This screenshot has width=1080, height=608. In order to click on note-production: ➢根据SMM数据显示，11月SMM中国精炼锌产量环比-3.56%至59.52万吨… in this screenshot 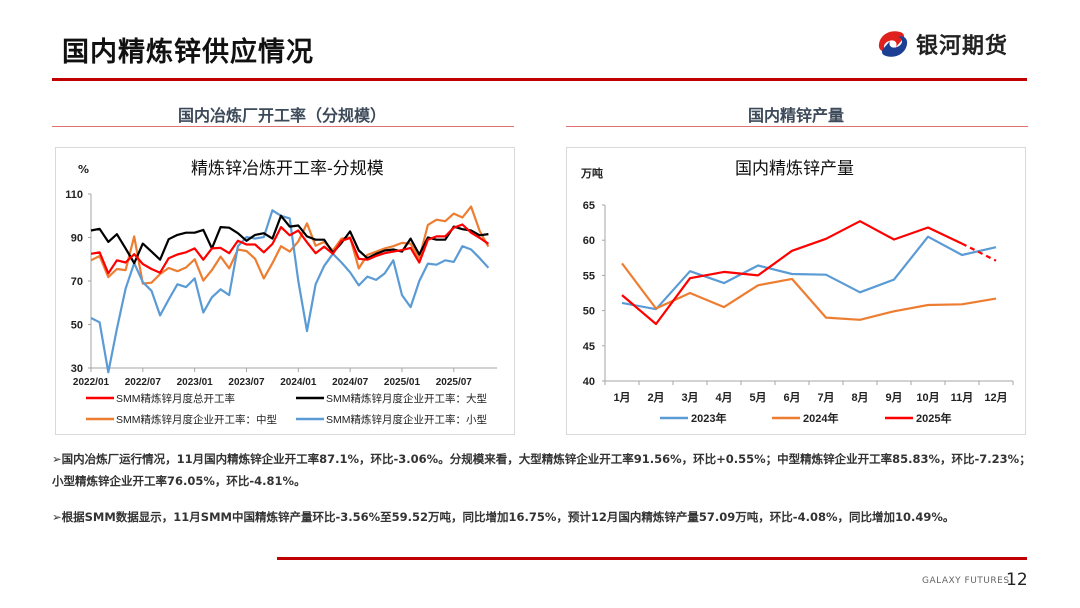, I will do `click(503, 517)`.